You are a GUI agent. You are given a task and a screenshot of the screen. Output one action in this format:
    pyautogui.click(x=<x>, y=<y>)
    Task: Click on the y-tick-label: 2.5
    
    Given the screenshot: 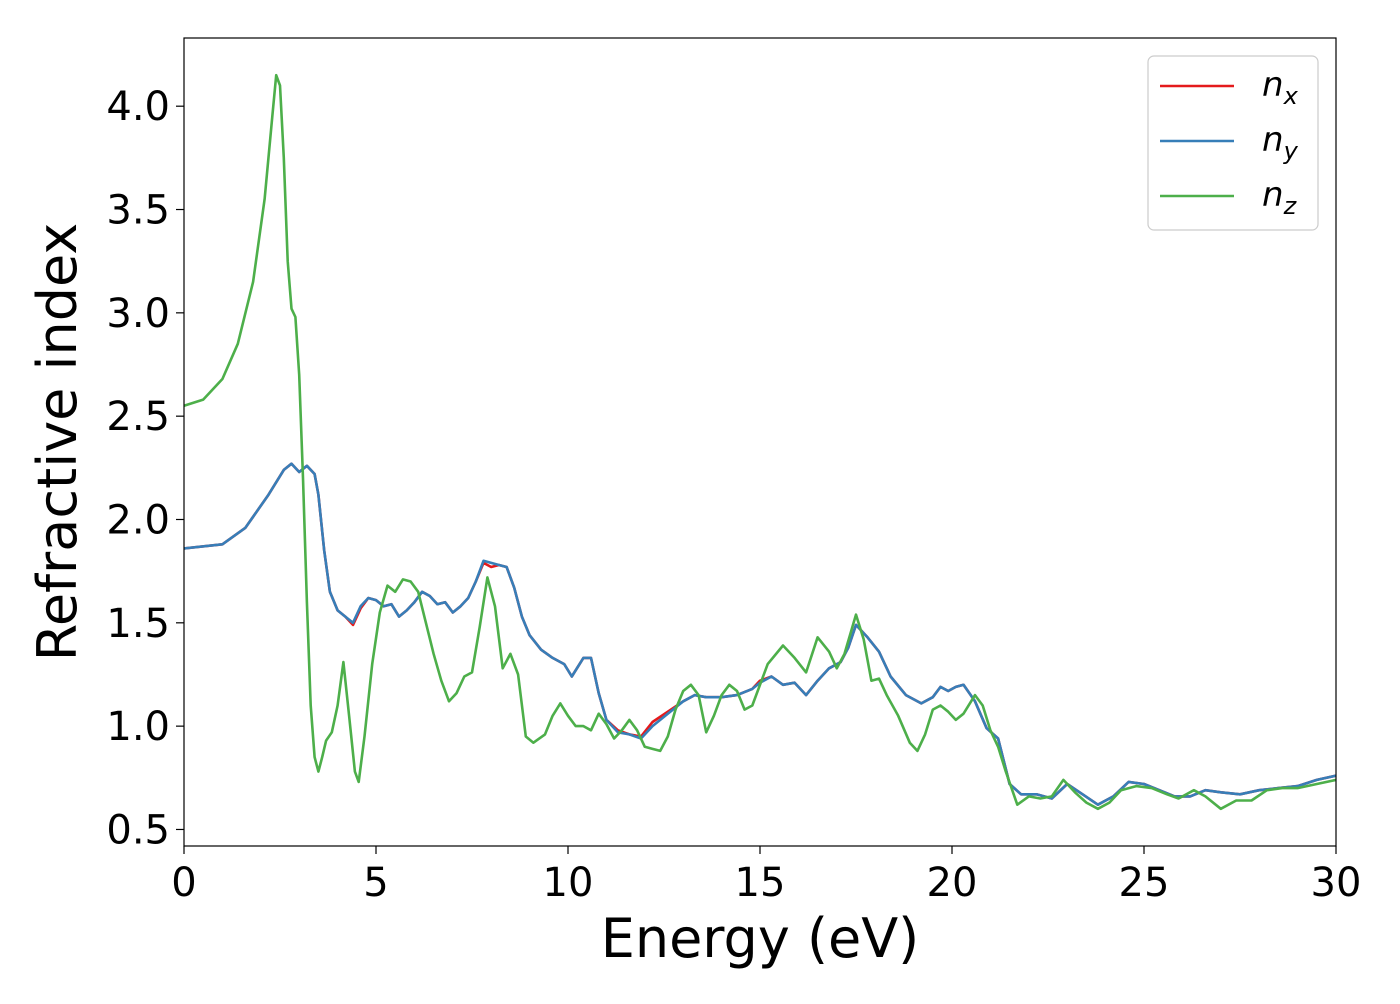 What is the action you would take?
    pyautogui.click(x=138, y=417)
    